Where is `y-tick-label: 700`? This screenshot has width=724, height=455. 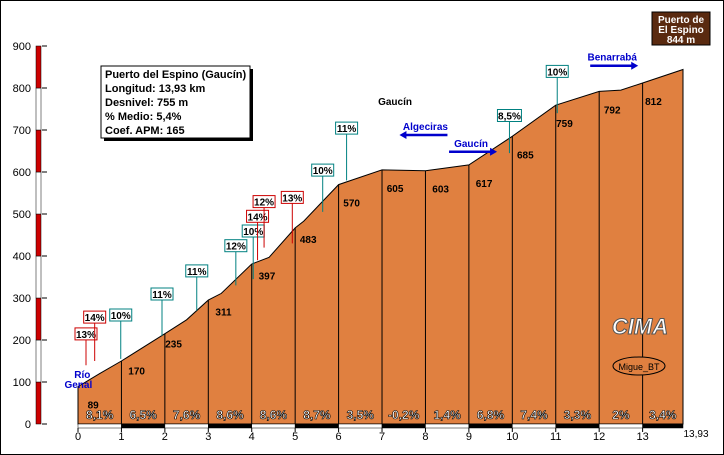
y-tick-label: 700 is located at coordinates (22, 131).